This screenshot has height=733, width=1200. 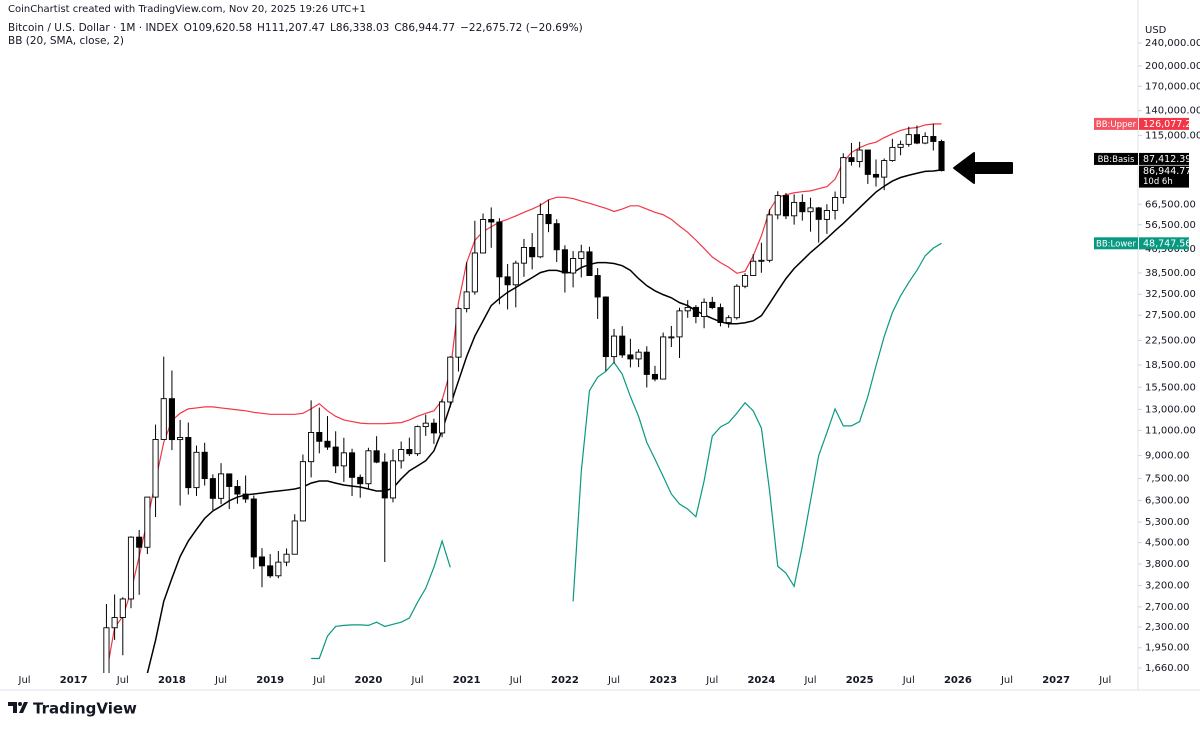 What do you see at coordinates (1167, 478) in the screenshot?
I see `y-tick-label: 7,500.00` at bounding box center [1167, 478].